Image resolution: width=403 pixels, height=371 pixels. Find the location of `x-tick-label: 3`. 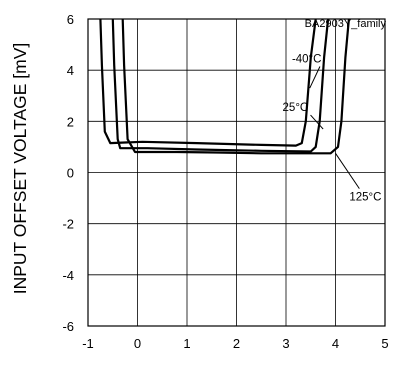

x-tick-label: 3 is located at coordinates (285, 343).